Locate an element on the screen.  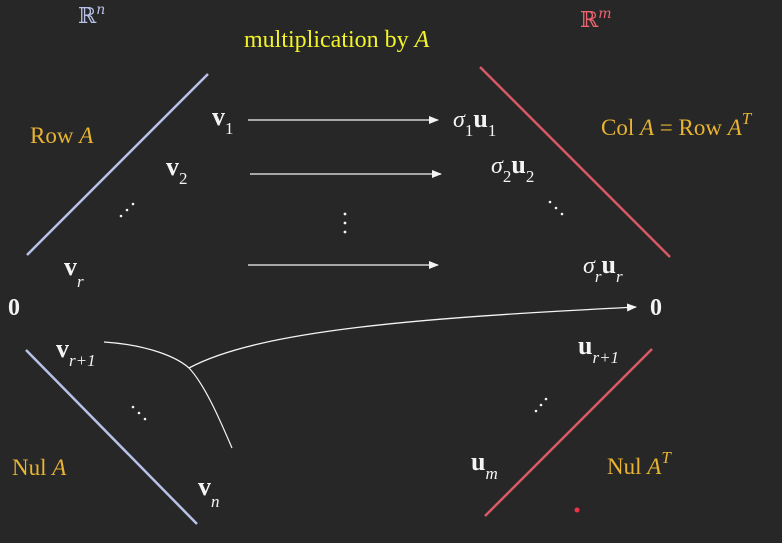
null-curve-lower is located at coordinates (210, 408).